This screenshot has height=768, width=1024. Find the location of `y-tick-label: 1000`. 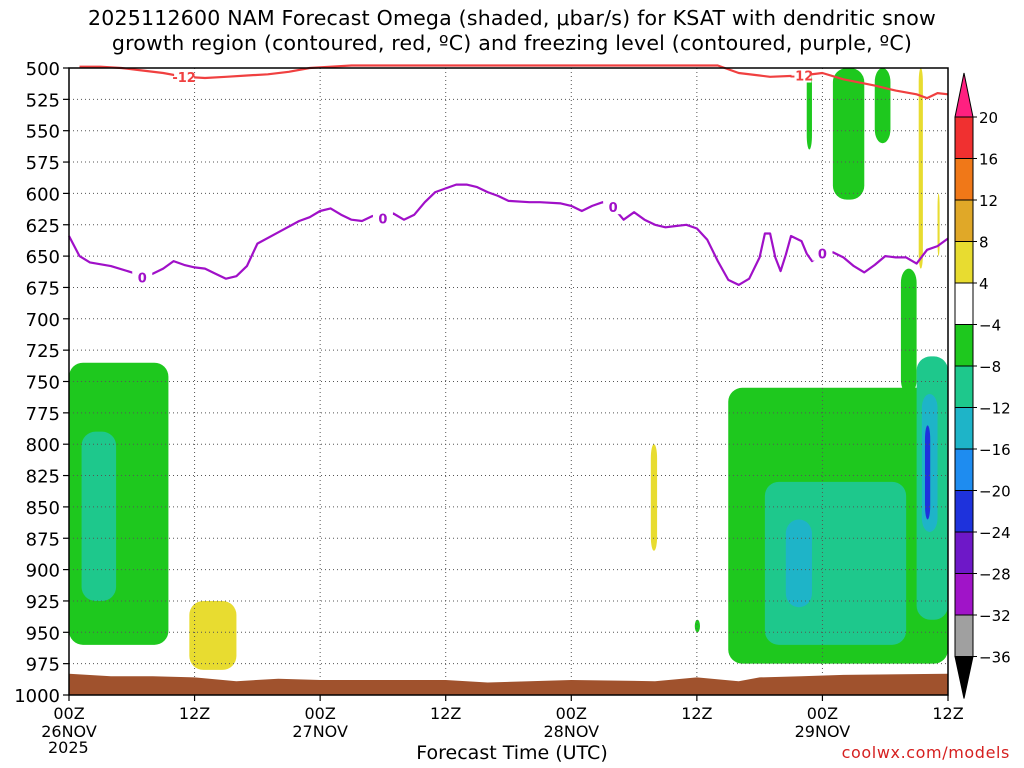

y-tick-label: 1000 is located at coordinates (37, 696).